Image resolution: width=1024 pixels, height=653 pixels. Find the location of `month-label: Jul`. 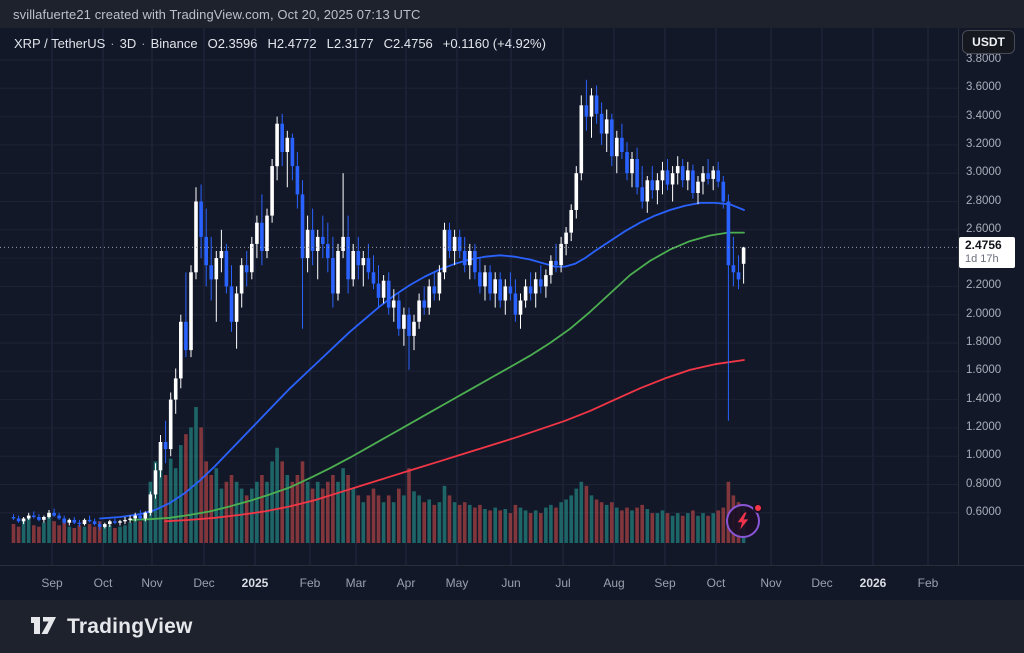

month-label: Jul is located at coordinates (563, 583).